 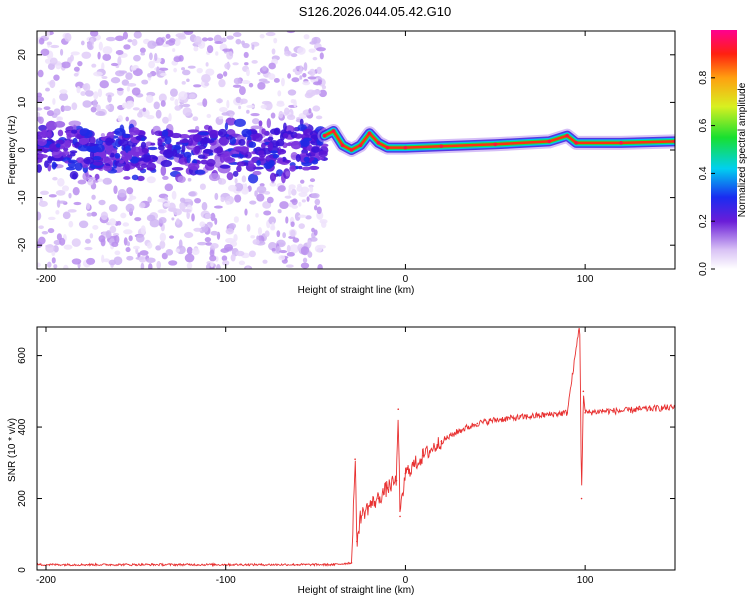 What do you see at coordinates (375, 11) in the screenshot?
I see `figure-title: S126.2026.044.05.42.G10` at bounding box center [375, 11].